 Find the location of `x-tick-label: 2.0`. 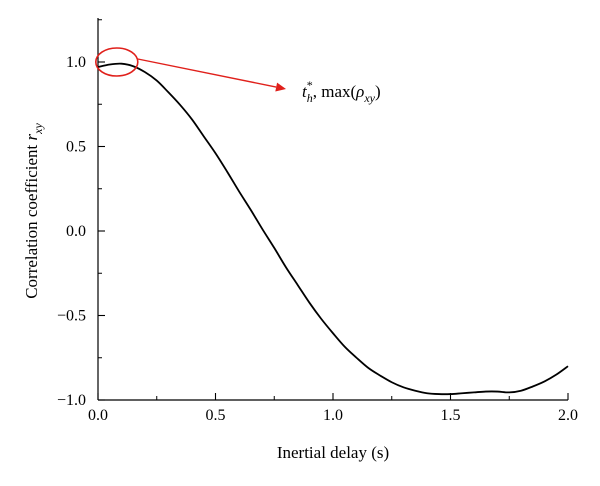

x-tick-label: 2.0 is located at coordinates (568, 415).